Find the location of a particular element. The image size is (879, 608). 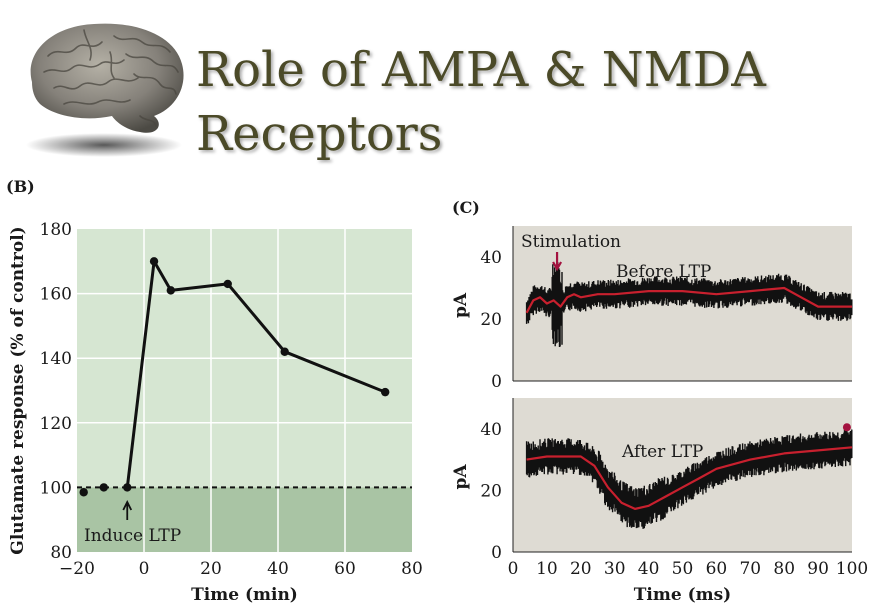

panel-c-x-tick-label: 30 is located at coordinates (615, 569).